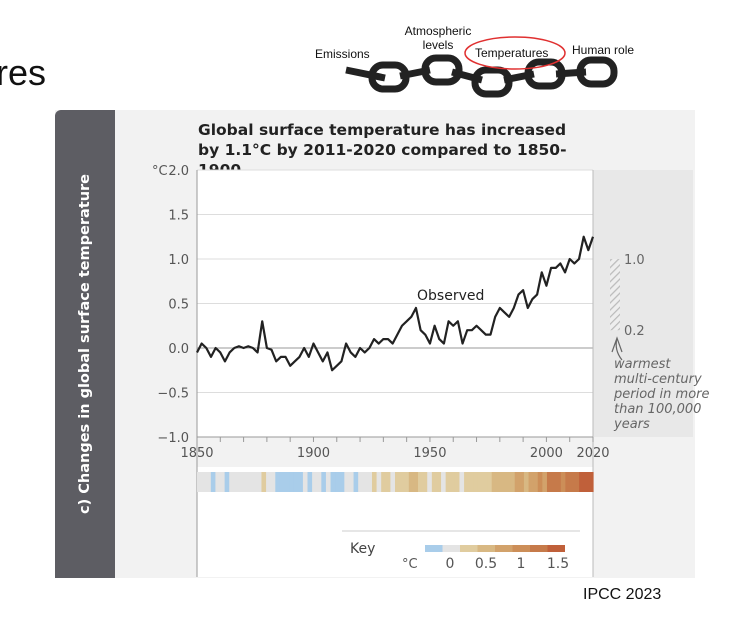 The height and width of the screenshot is (626, 730). Describe the element at coordinates (178, 216) in the screenshot. I see `y-tick-label: 1.5` at that location.